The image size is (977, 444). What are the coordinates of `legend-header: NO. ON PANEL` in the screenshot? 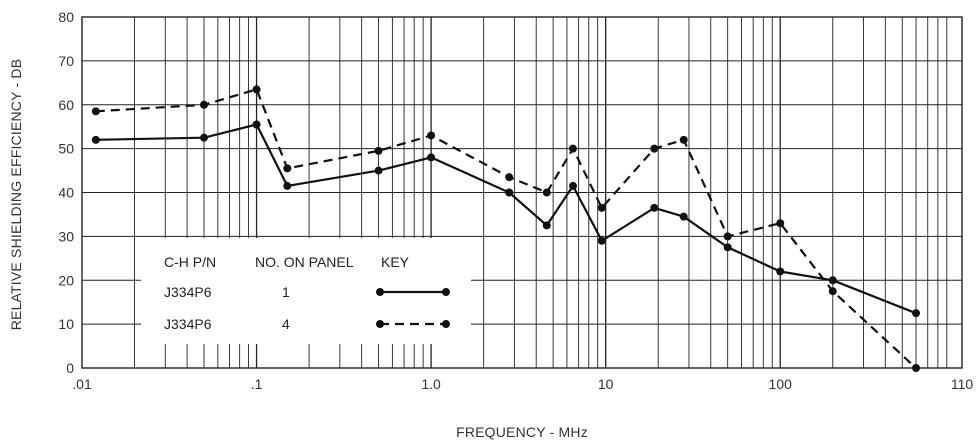 It's located at (304, 262).